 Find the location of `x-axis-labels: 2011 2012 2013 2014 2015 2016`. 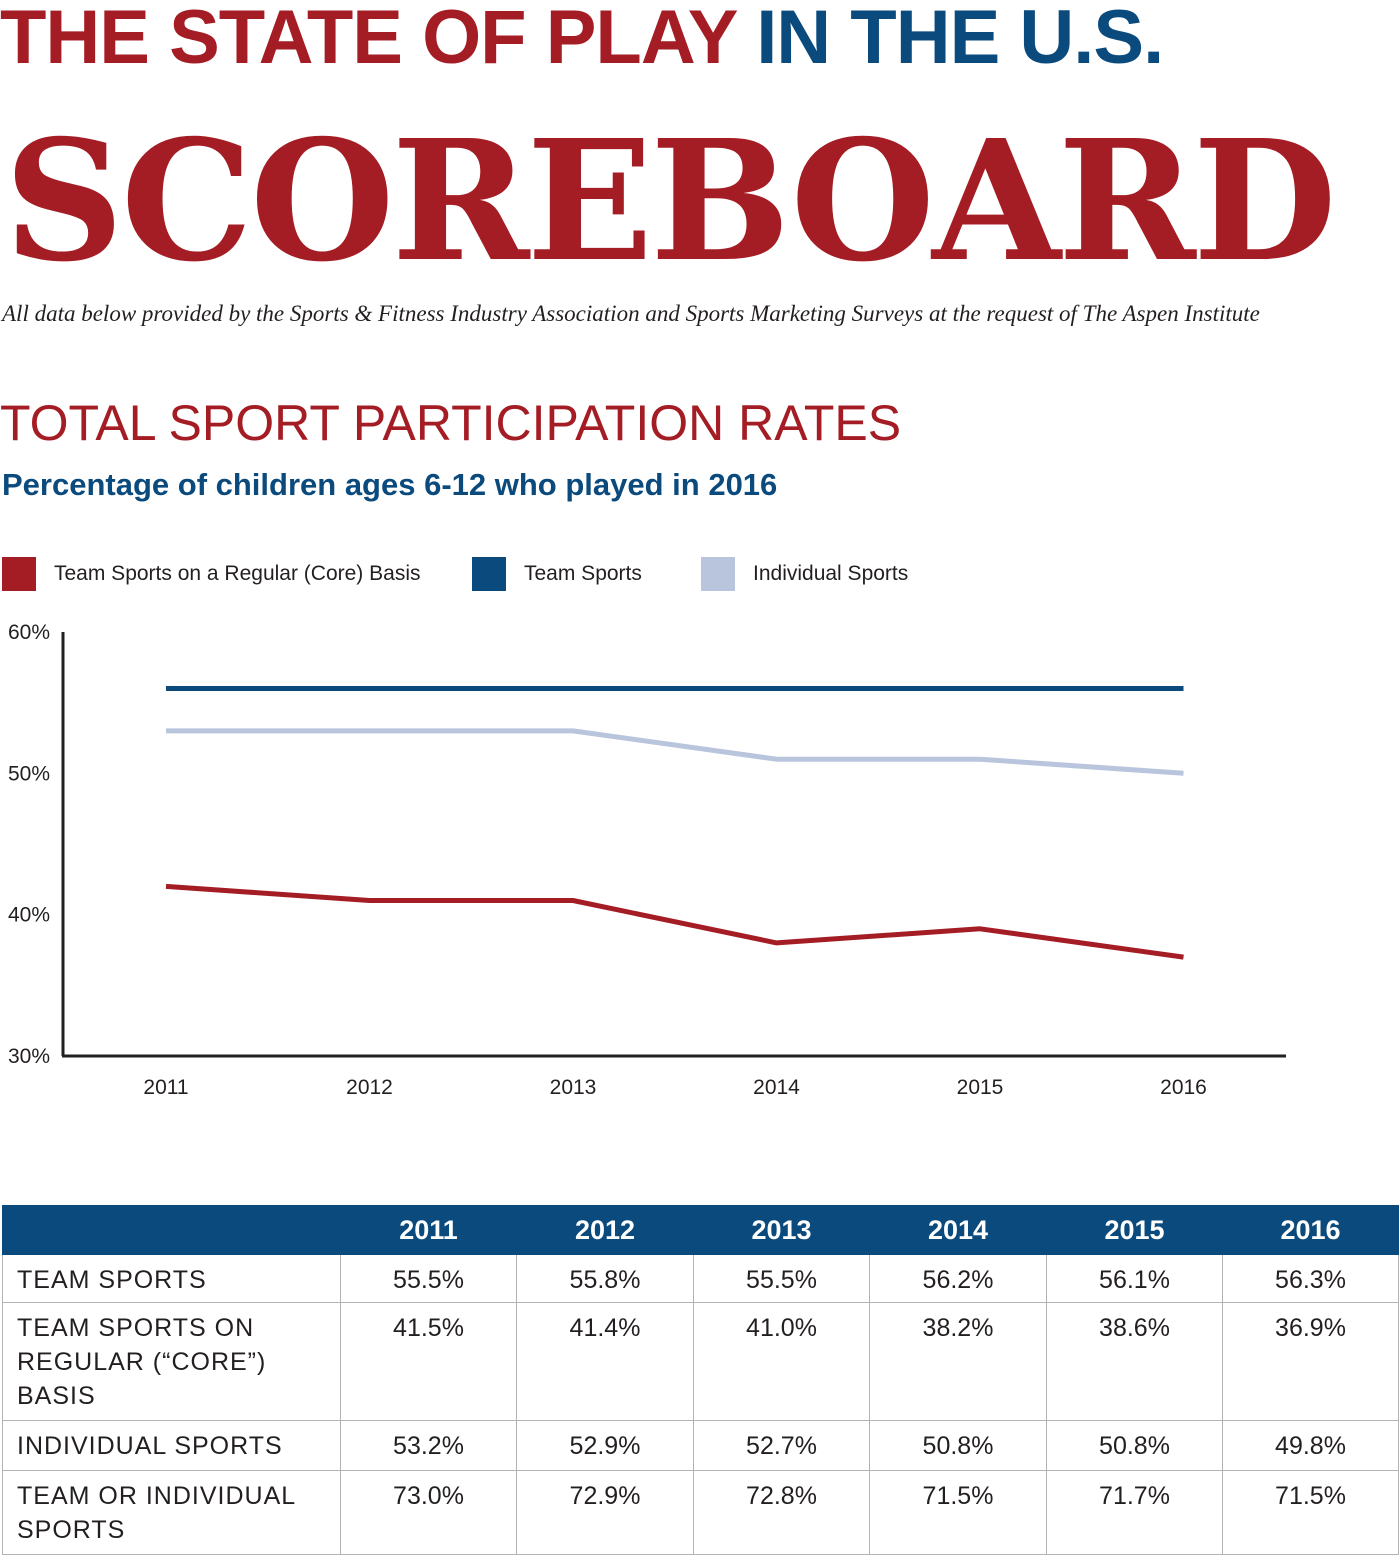

x-axis-labels: 2011 2012 2013 2014 2015 2016 is located at coordinates (674, 1087).